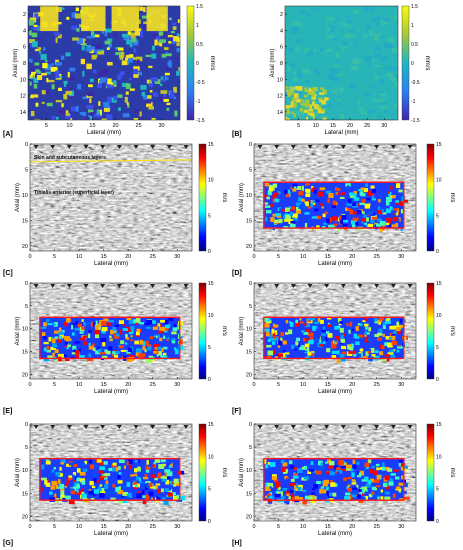 The width and height of the screenshot is (463, 550). Describe the element at coordinates (199, 7) in the screenshot. I see `colorbar-tick-label: 1.5` at that location.